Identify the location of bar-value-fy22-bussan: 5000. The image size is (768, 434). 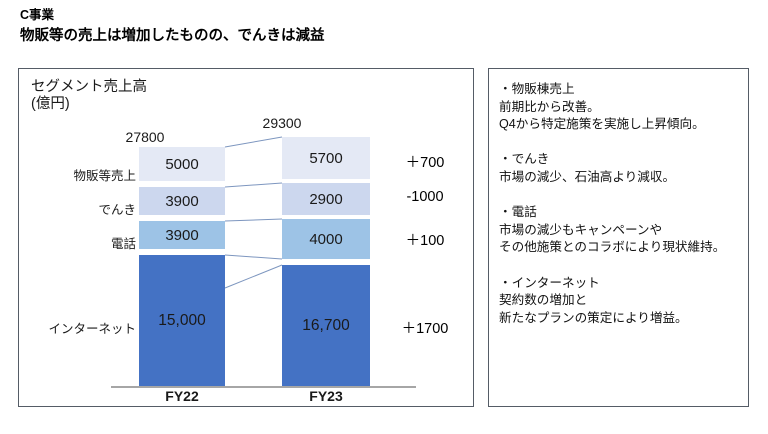
(182, 164).